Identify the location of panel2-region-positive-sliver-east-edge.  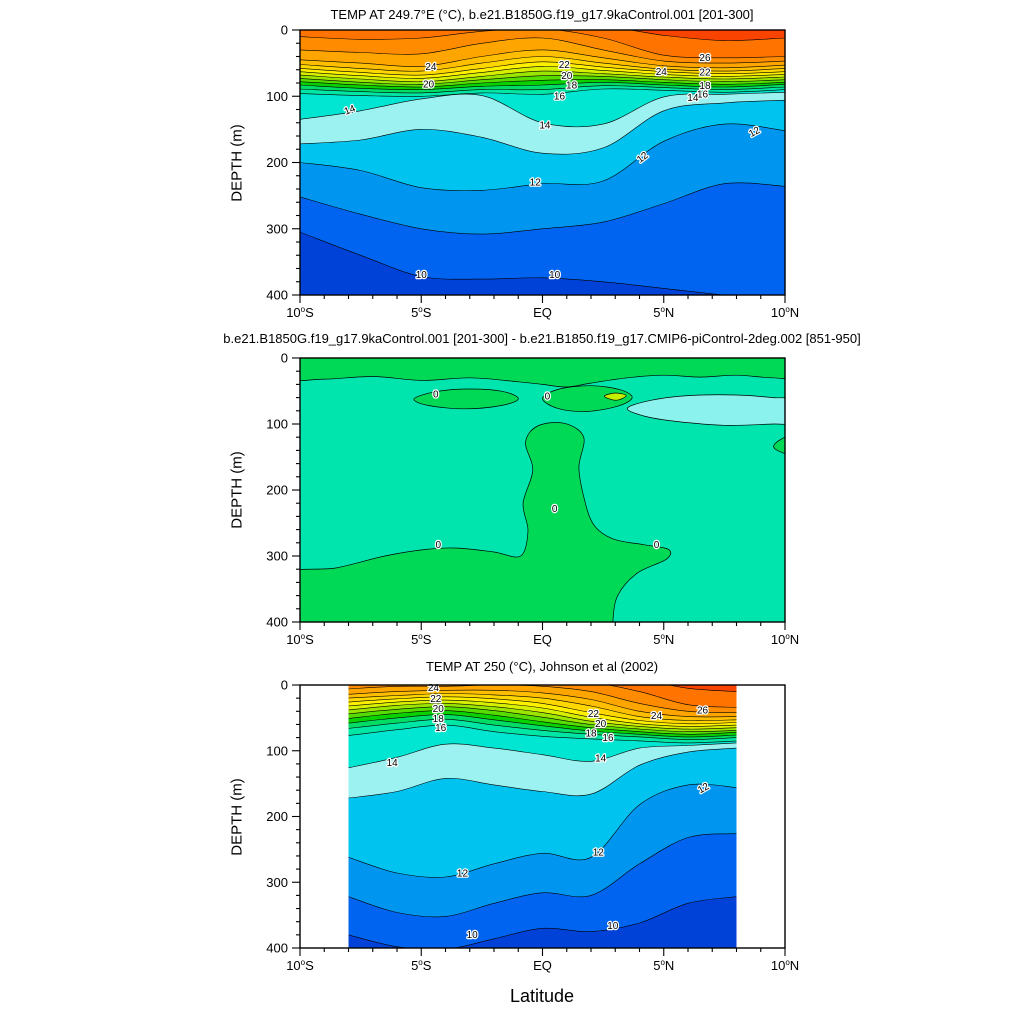
(779, 445).